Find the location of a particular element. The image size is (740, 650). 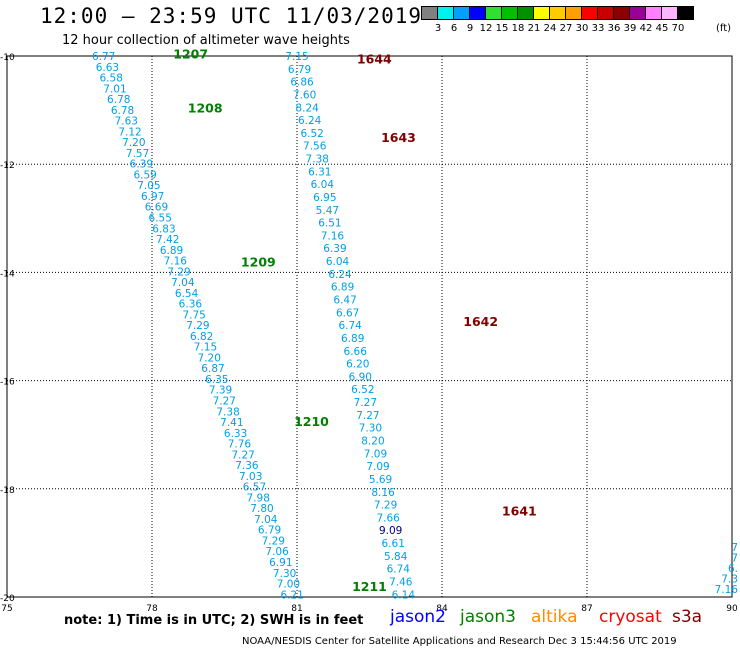

wave-height-value: 7.36 is located at coordinates (247, 466).